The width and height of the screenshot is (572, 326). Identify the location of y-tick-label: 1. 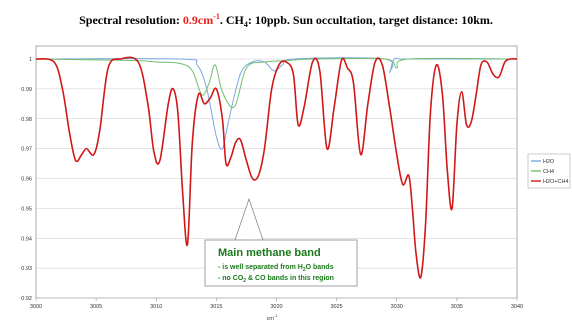
(30, 60).